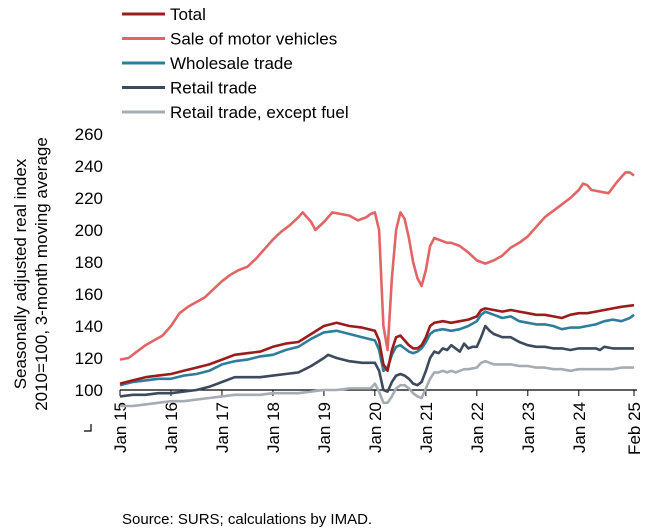 Image resolution: width=651 pixels, height=532 pixels. I want to click on legend-label-total: Total, so click(188, 14).